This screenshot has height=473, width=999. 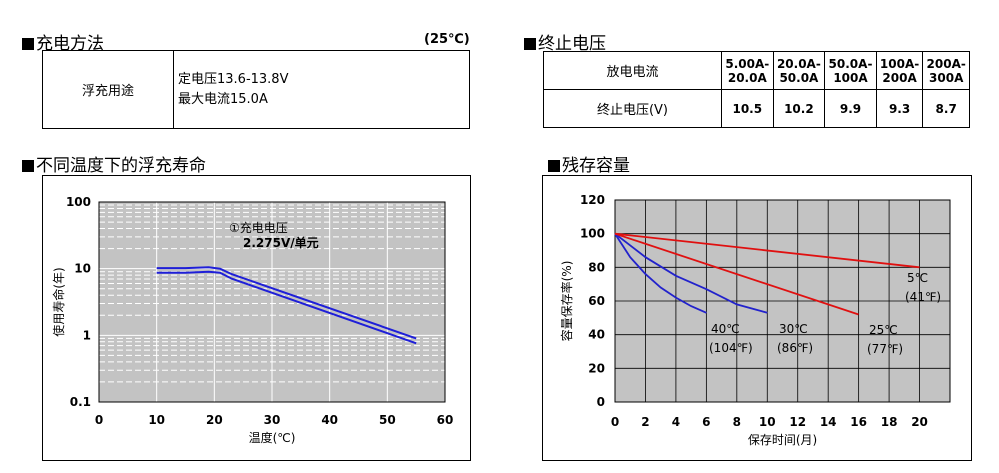 What do you see at coordinates (850, 108) in the screenshot?
I see `cutoff-voltage-value: 9.9` at bounding box center [850, 108].